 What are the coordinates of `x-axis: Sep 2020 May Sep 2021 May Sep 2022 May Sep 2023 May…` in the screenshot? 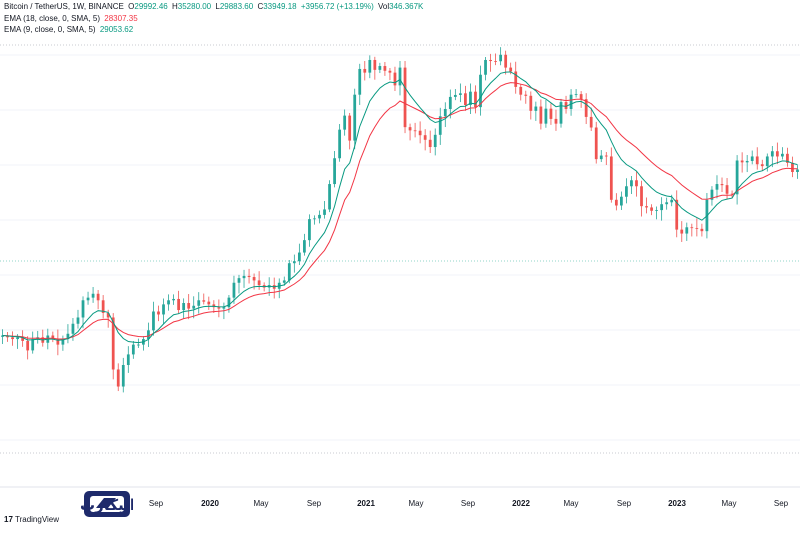 It's located at (469, 503).